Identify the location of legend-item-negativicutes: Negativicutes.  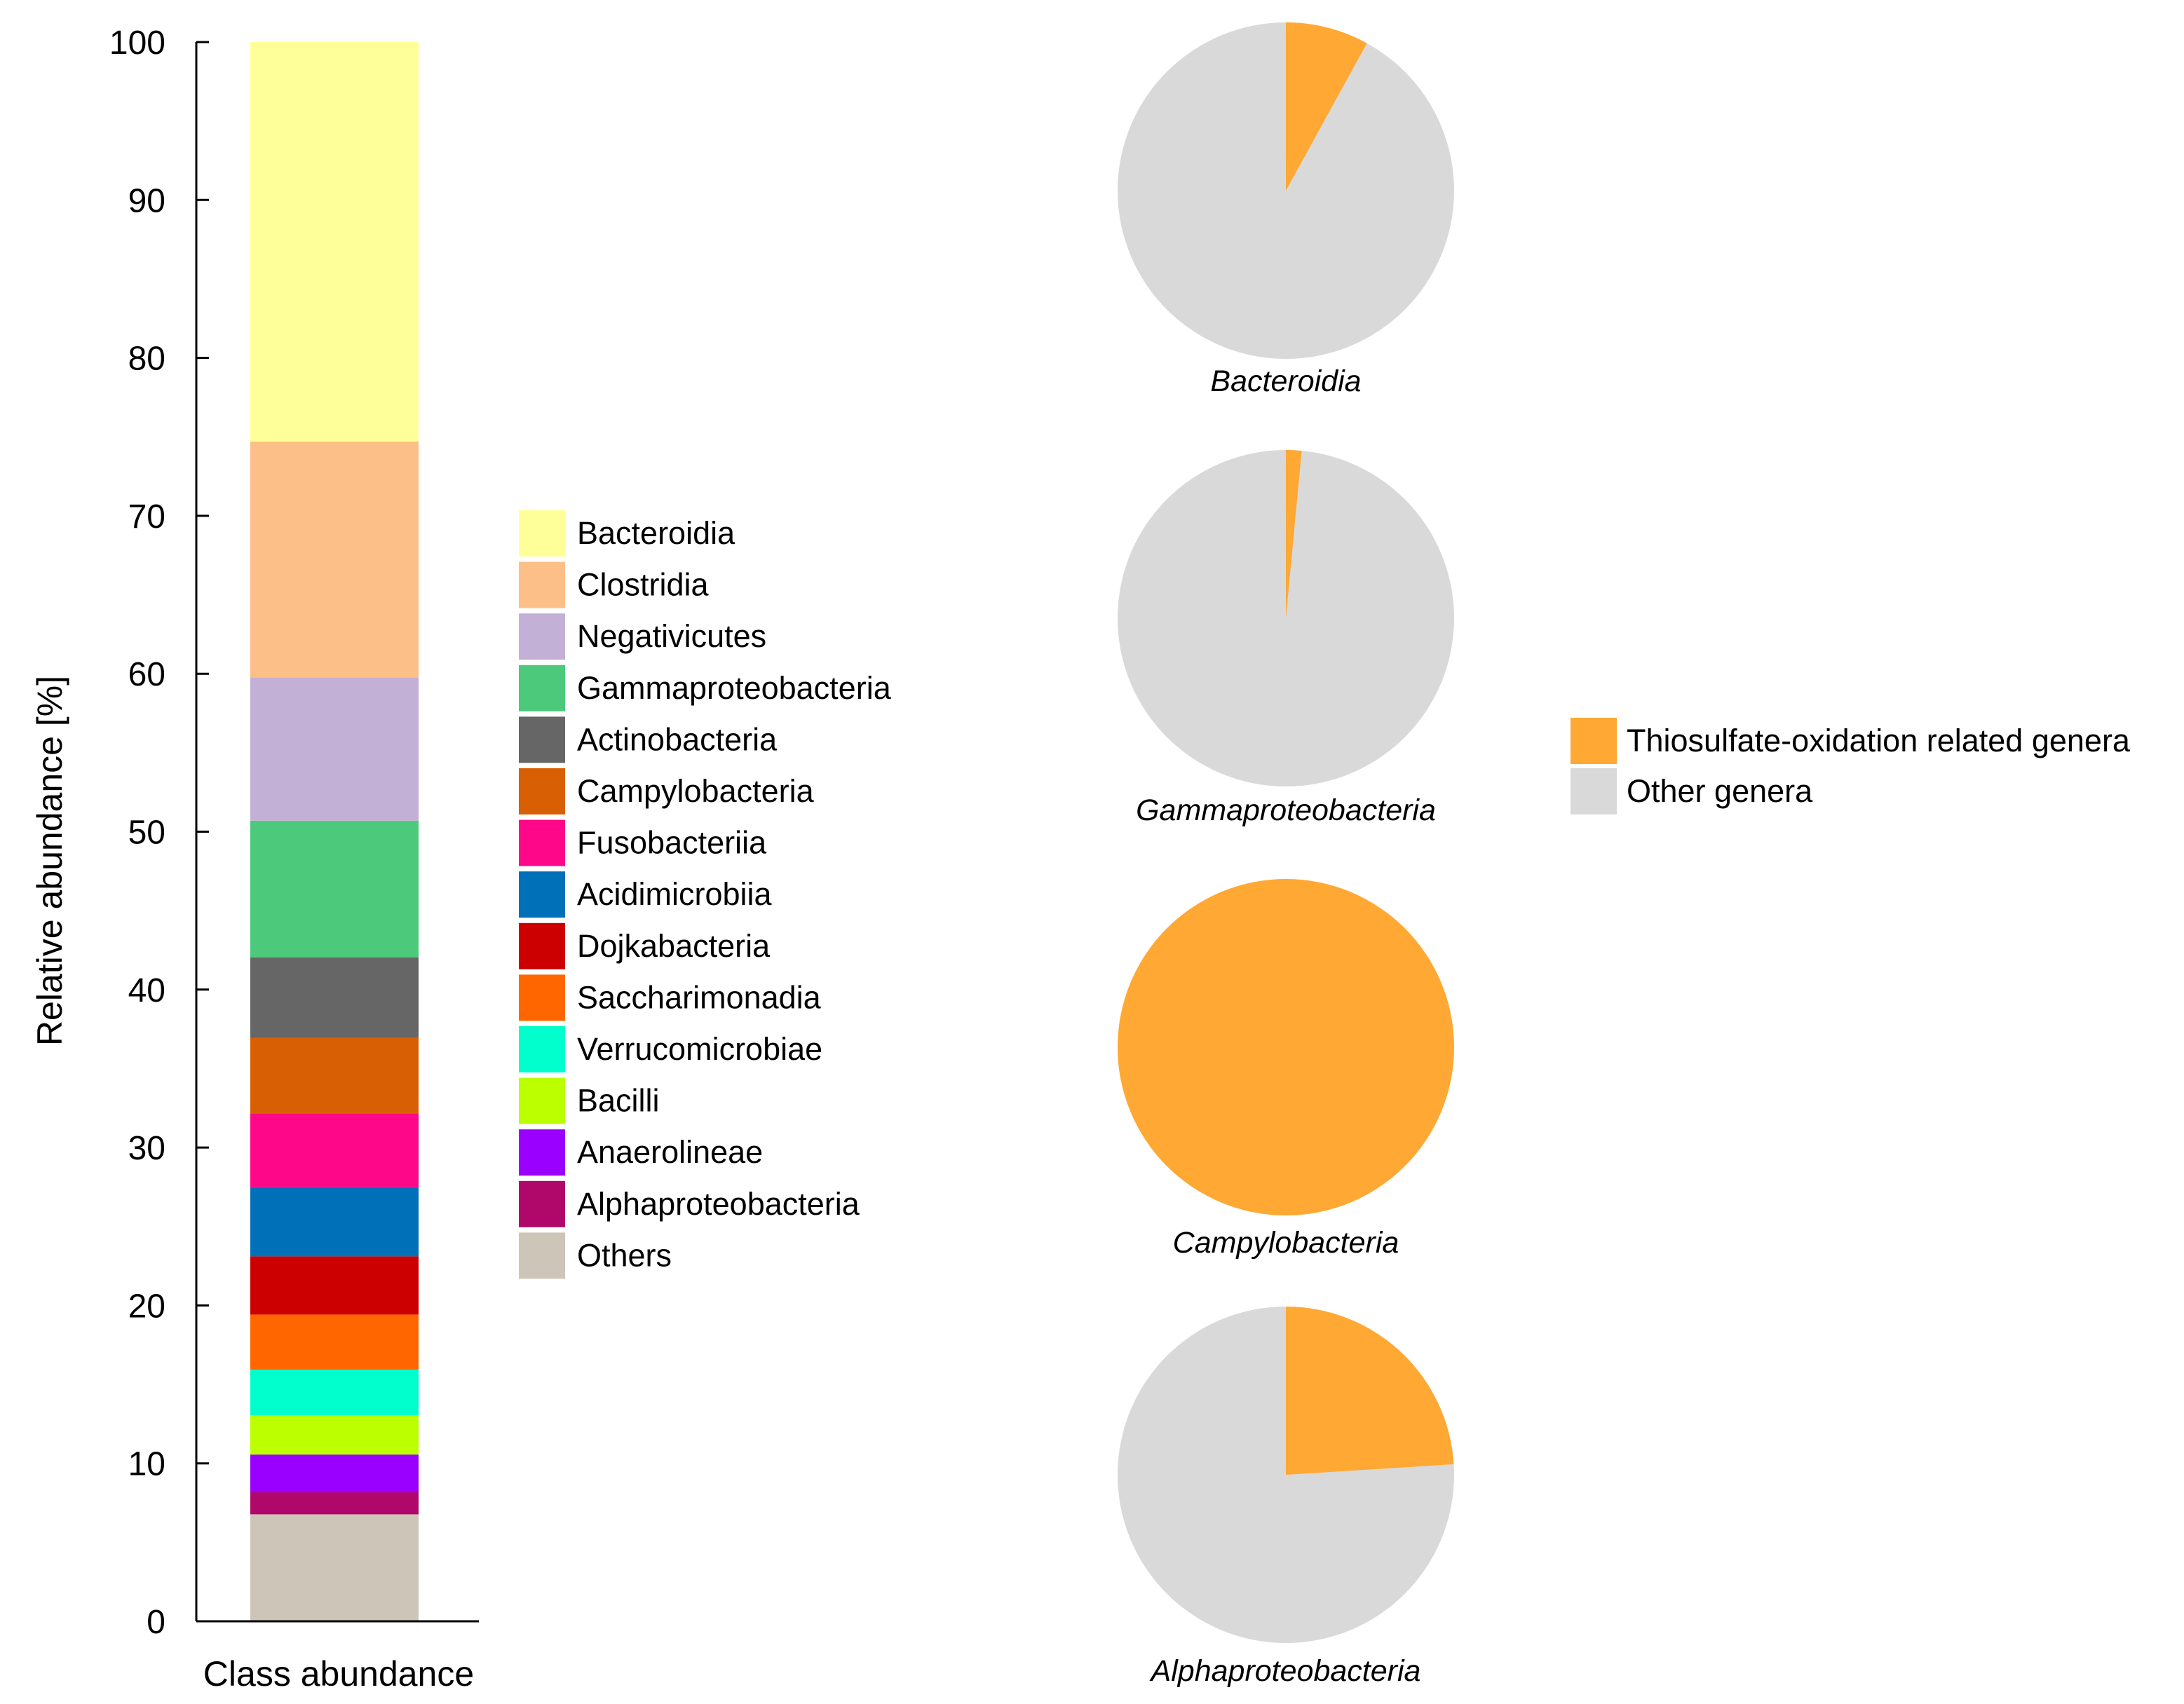
(642, 637).